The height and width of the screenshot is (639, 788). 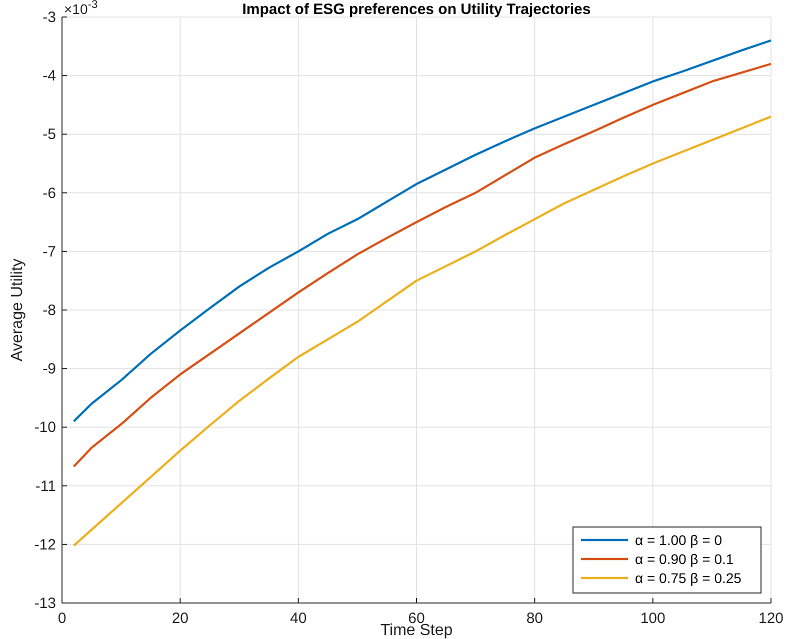 I want to click on x-tick-label: 120, so click(x=771, y=618).